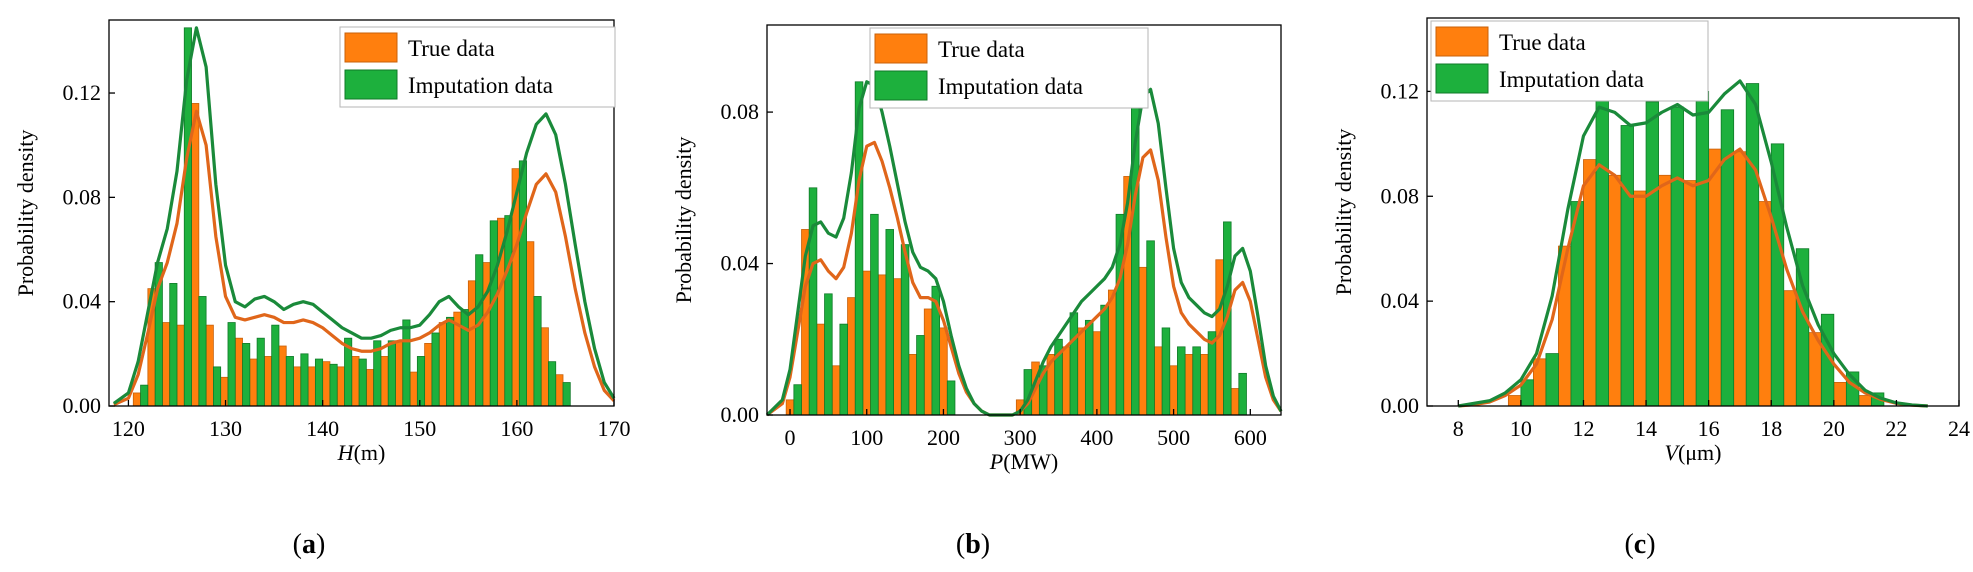  I want to click on x-tick-label: 130, so click(225, 428).